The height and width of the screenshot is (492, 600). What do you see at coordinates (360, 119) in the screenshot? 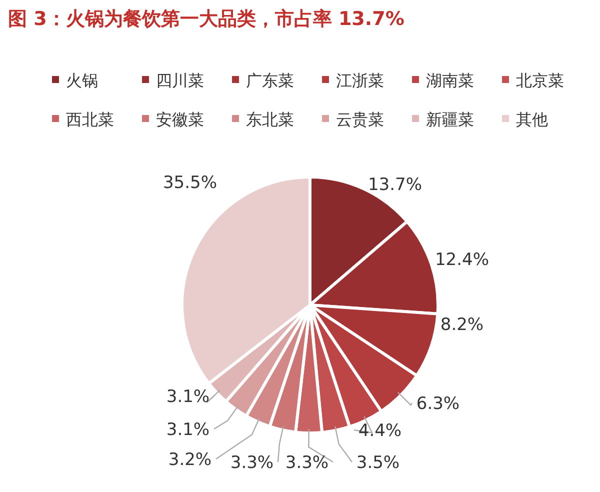
I see `legend-label: 云贵菜` at bounding box center [360, 119].